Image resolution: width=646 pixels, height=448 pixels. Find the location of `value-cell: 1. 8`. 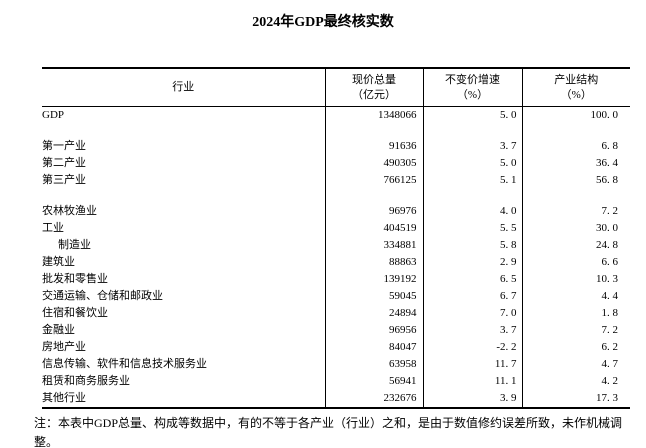

value-cell: 1. 8 is located at coordinates (575, 313).